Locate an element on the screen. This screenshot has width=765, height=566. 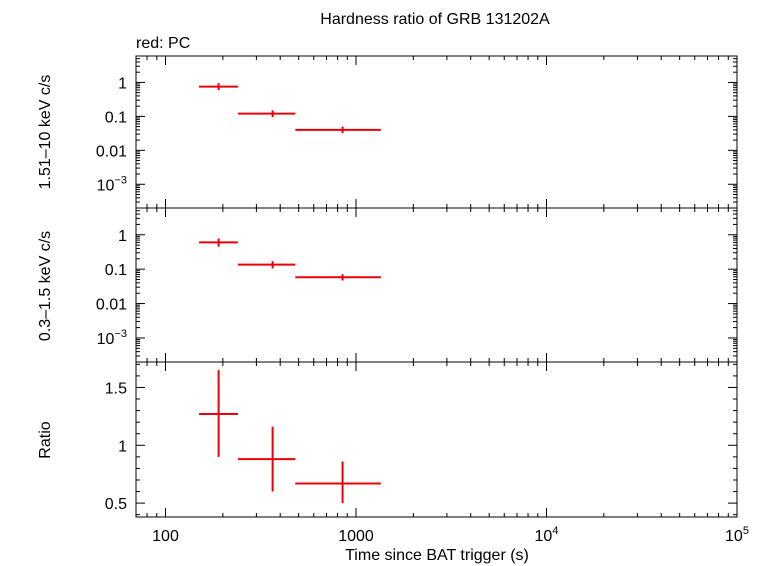
y-axis-label: 0.3–1.5 keV c/s is located at coordinates (45, 286).